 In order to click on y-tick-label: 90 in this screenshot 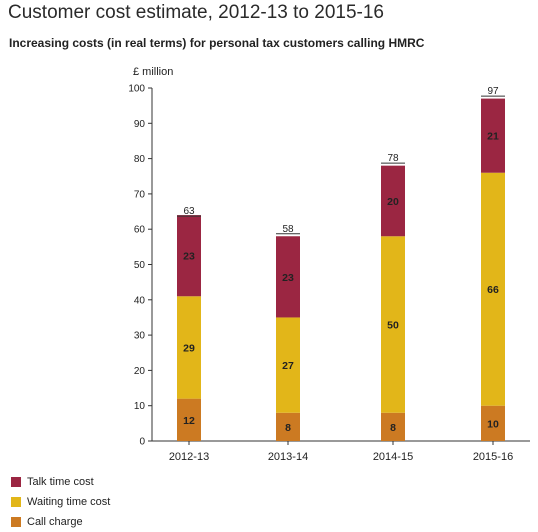, I will do `click(140, 124)`.